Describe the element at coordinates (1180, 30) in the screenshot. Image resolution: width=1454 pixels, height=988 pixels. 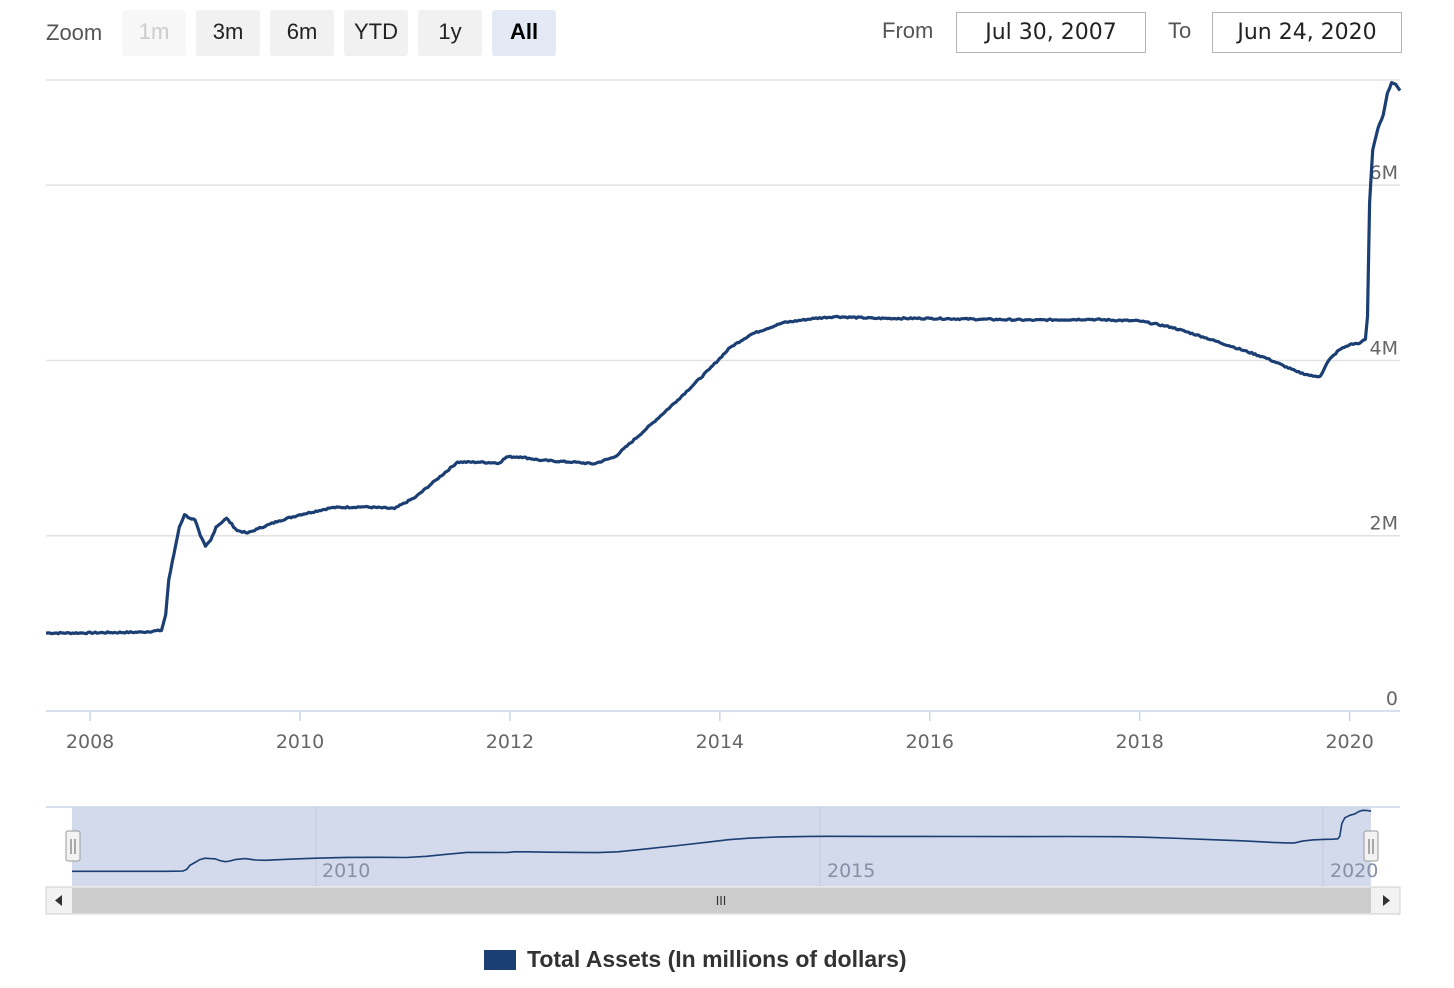
I see `to-label: To` at that location.